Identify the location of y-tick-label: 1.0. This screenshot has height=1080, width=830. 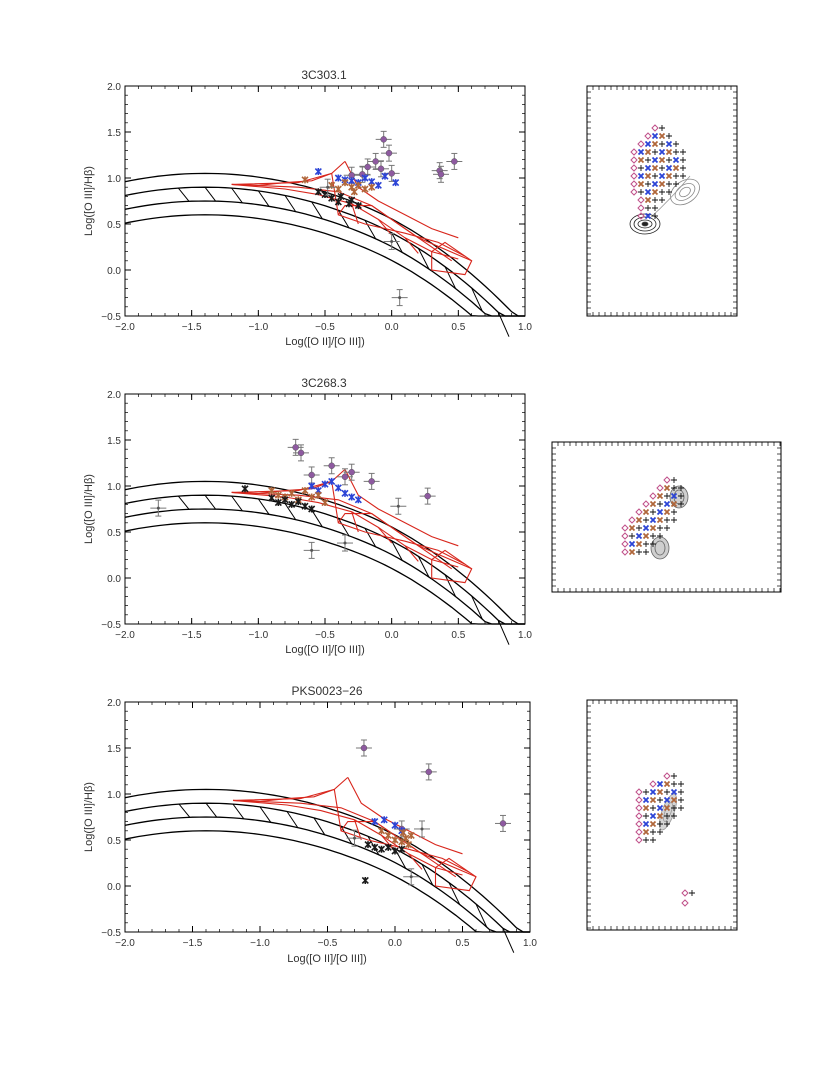
(114, 179).